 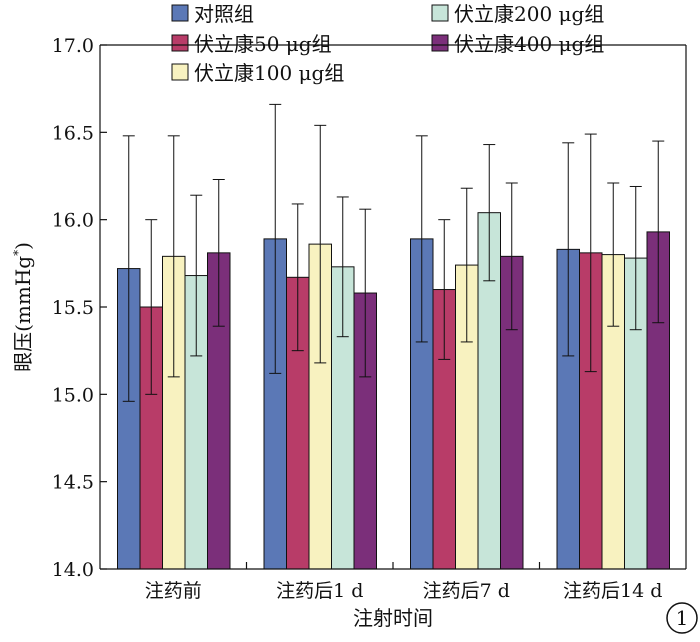 I want to click on y-ticks: 14.0 14.5 15.0 15.5 16.0 16.5 17.0, so click(x=79, y=308).